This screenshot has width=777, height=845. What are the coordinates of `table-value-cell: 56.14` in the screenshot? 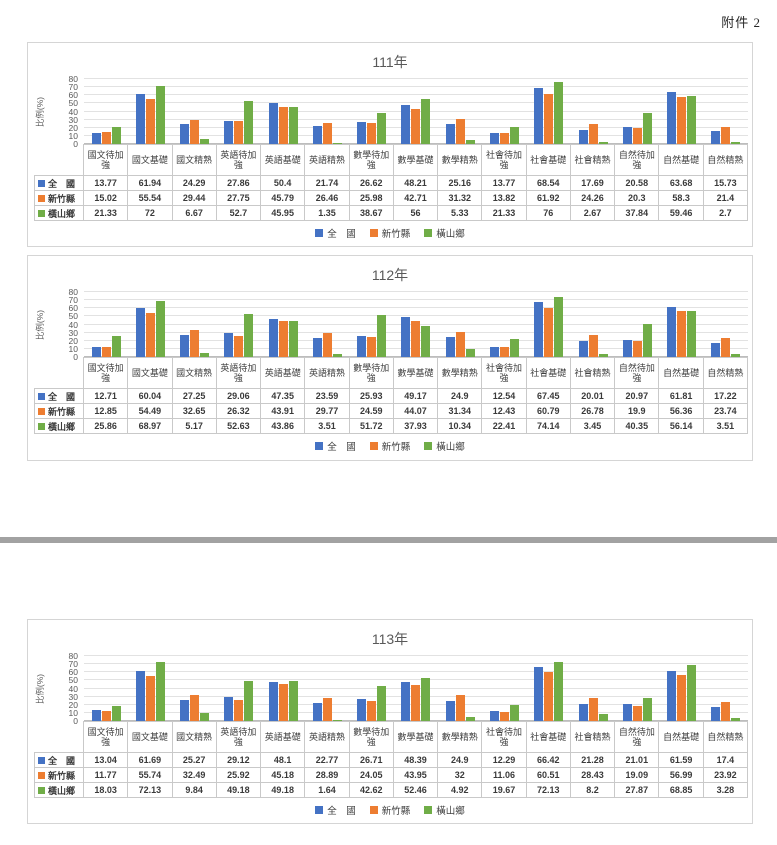 It's located at (681, 426).